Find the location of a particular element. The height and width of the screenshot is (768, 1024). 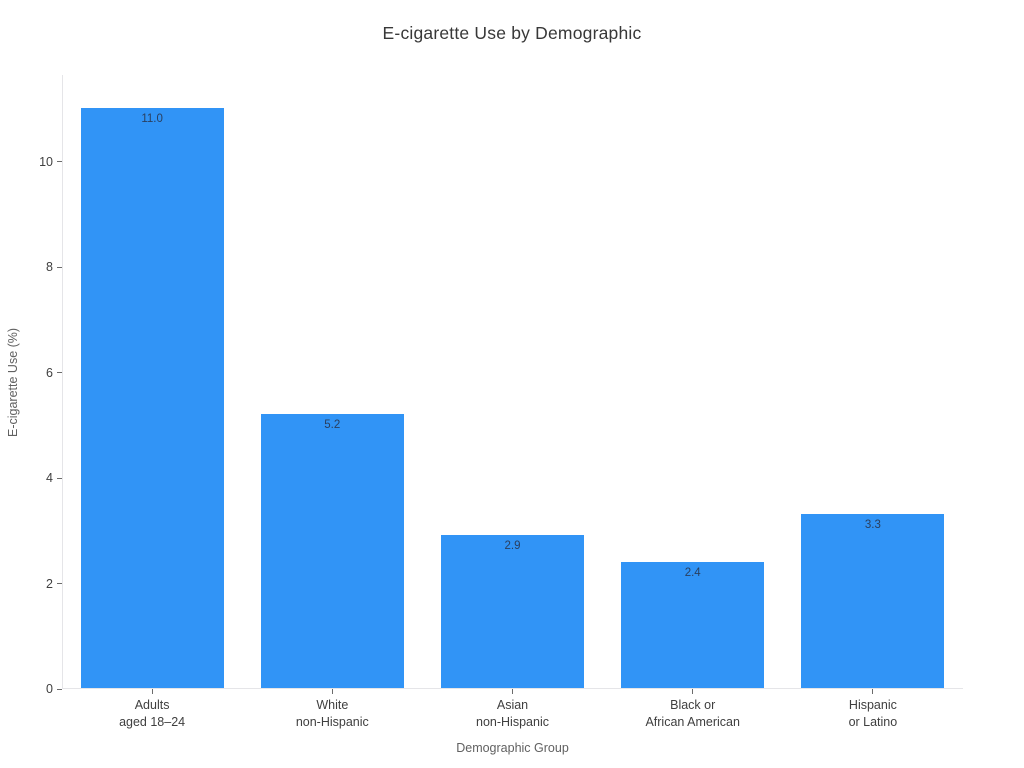

bar: 2.9 is located at coordinates (512, 611).